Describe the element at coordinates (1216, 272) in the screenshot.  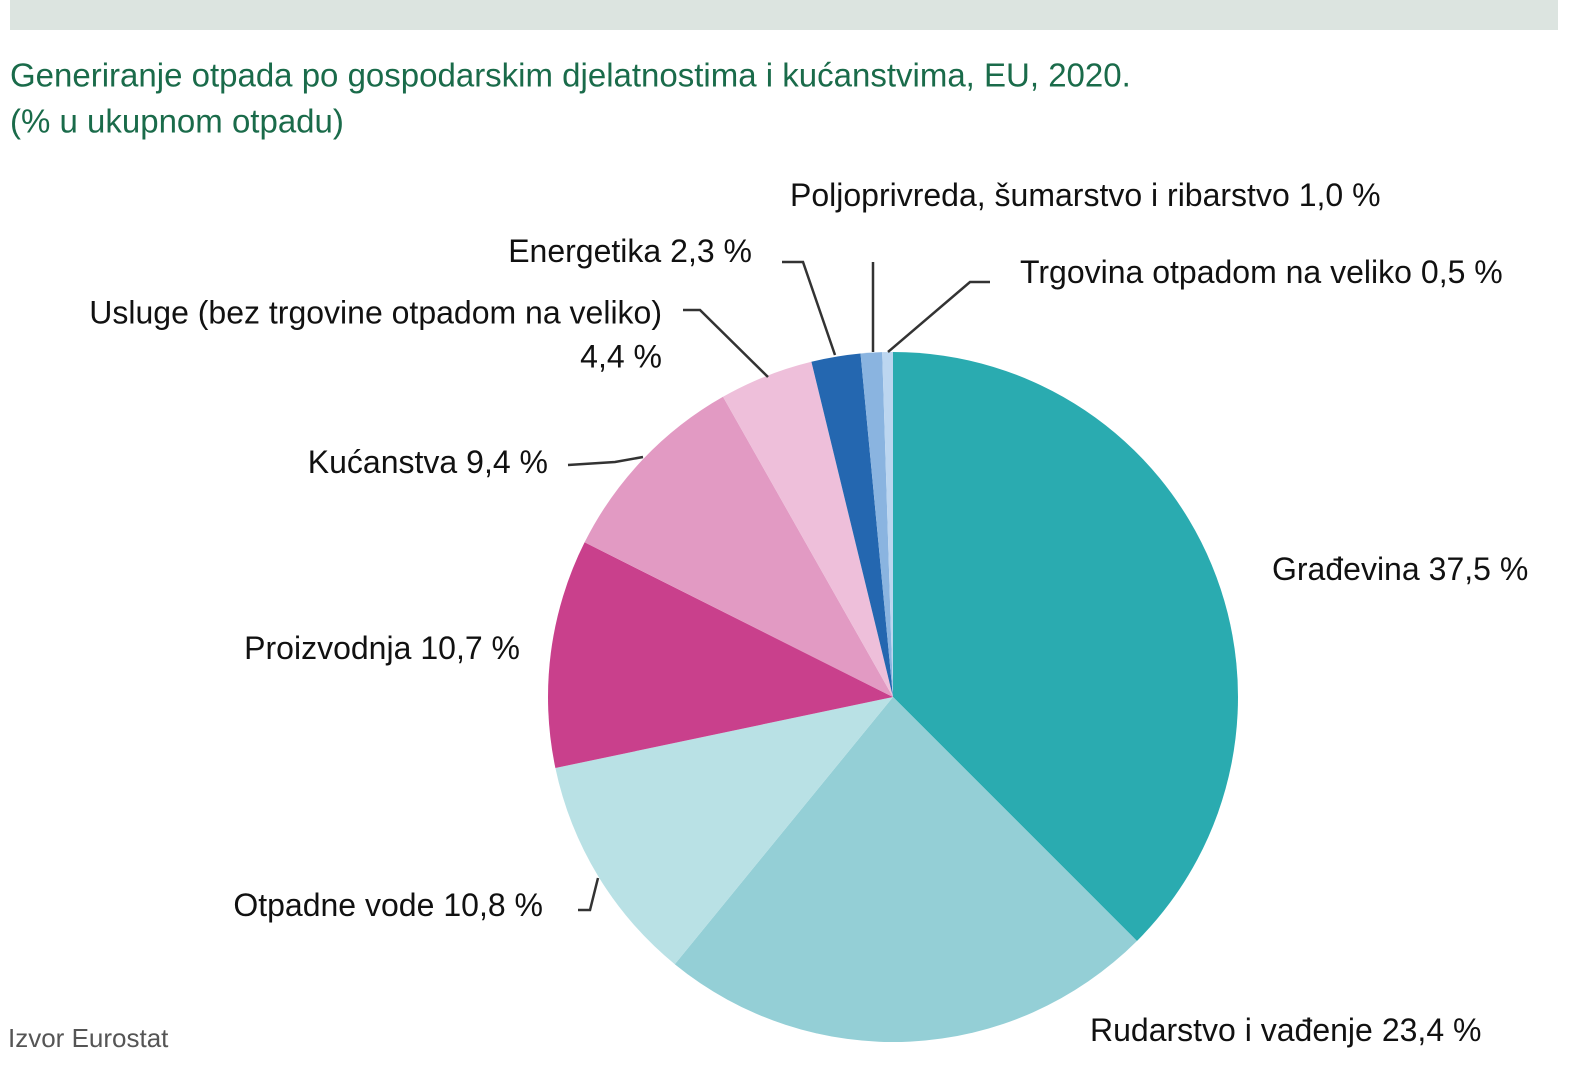
I see `slice-label: Trgovina otpadom na veliko` at that location.